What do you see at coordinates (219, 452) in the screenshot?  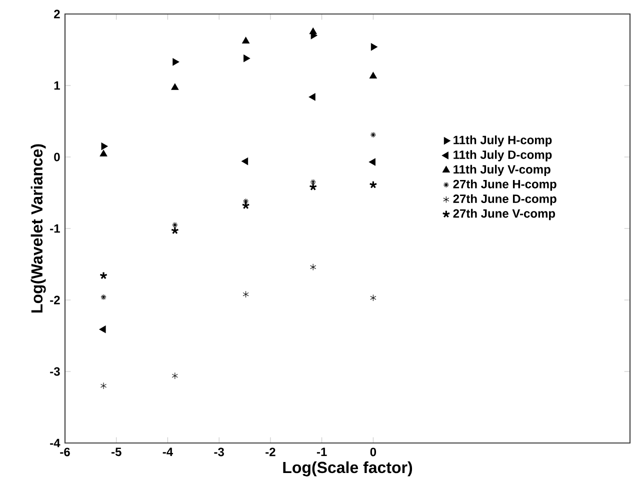 I see `x-tick-label: -3` at bounding box center [219, 452].